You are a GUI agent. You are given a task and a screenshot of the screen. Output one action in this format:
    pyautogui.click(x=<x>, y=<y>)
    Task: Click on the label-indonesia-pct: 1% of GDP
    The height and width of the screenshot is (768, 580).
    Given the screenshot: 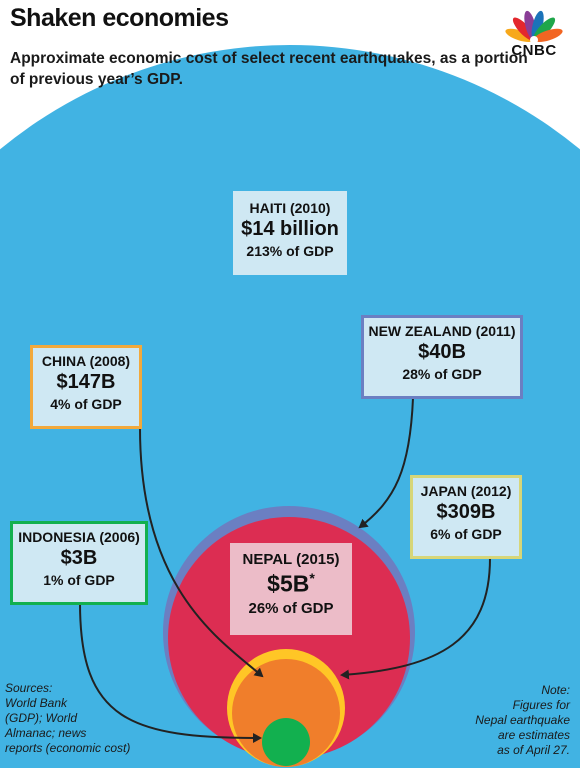 What is the action you would take?
    pyautogui.click(x=79, y=580)
    